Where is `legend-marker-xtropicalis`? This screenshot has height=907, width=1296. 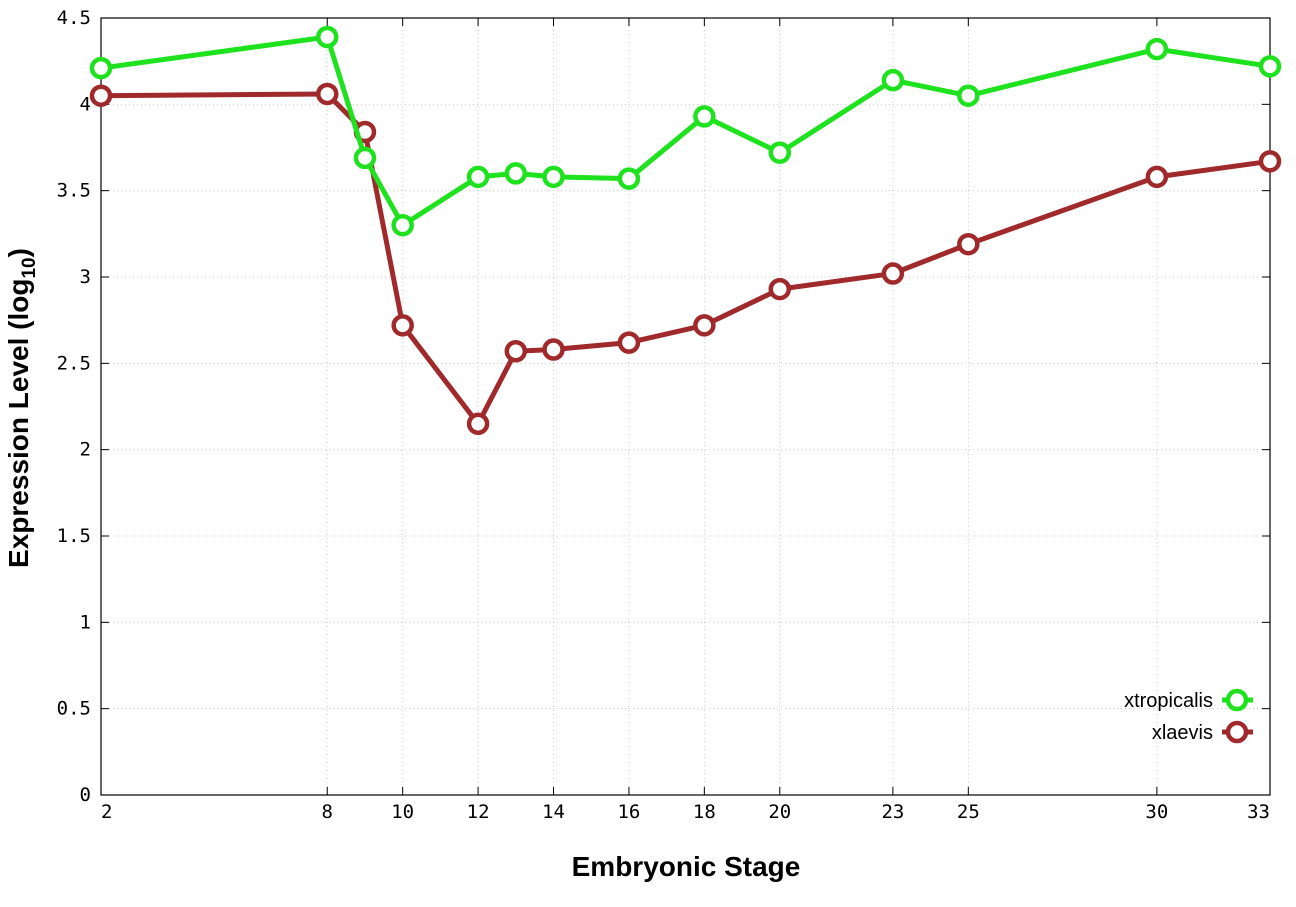
legend-marker-xtropicalis is located at coordinates (1237, 700).